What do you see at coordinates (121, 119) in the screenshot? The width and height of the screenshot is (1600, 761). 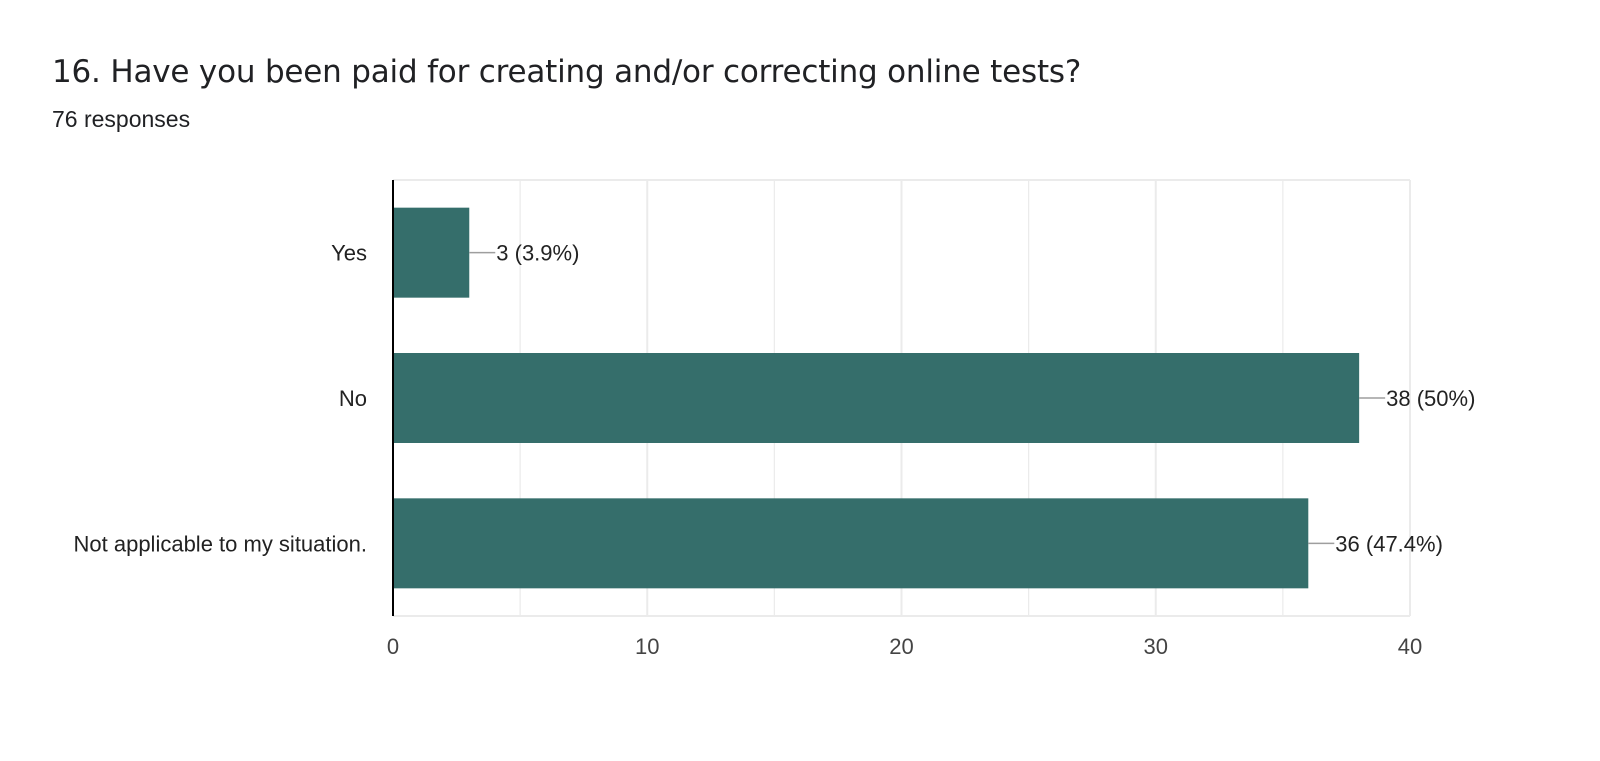 I see `response-count: 76 responses` at bounding box center [121, 119].